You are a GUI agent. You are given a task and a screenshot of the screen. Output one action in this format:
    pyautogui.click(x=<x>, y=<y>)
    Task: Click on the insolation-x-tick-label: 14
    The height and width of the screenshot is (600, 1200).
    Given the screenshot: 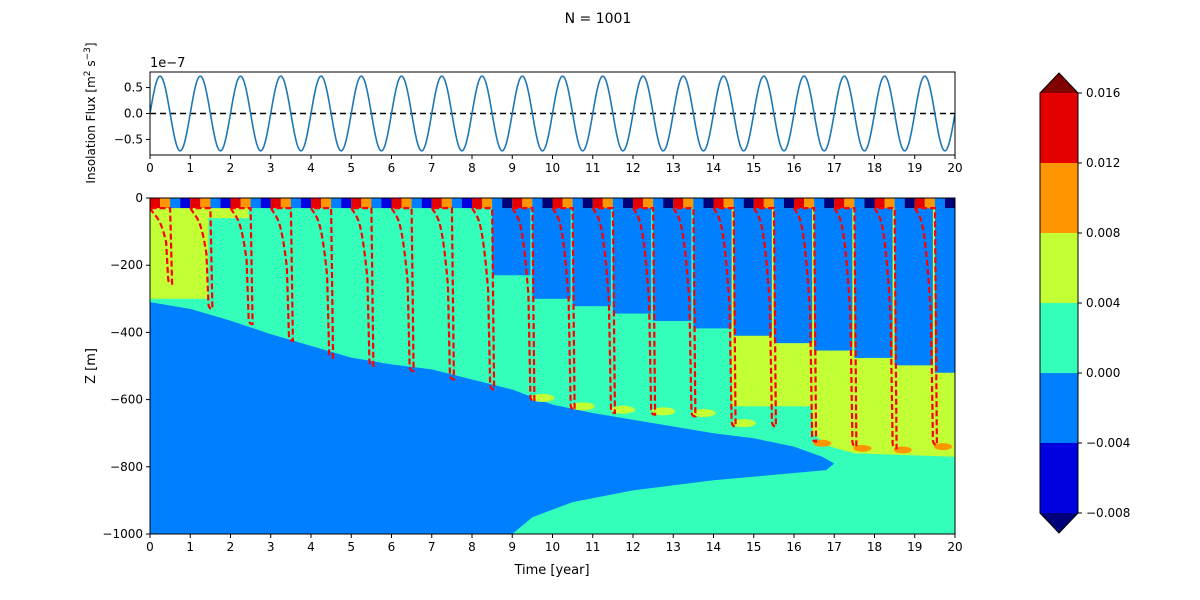 What is the action you would take?
    pyautogui.click(x=713, y=168)
    